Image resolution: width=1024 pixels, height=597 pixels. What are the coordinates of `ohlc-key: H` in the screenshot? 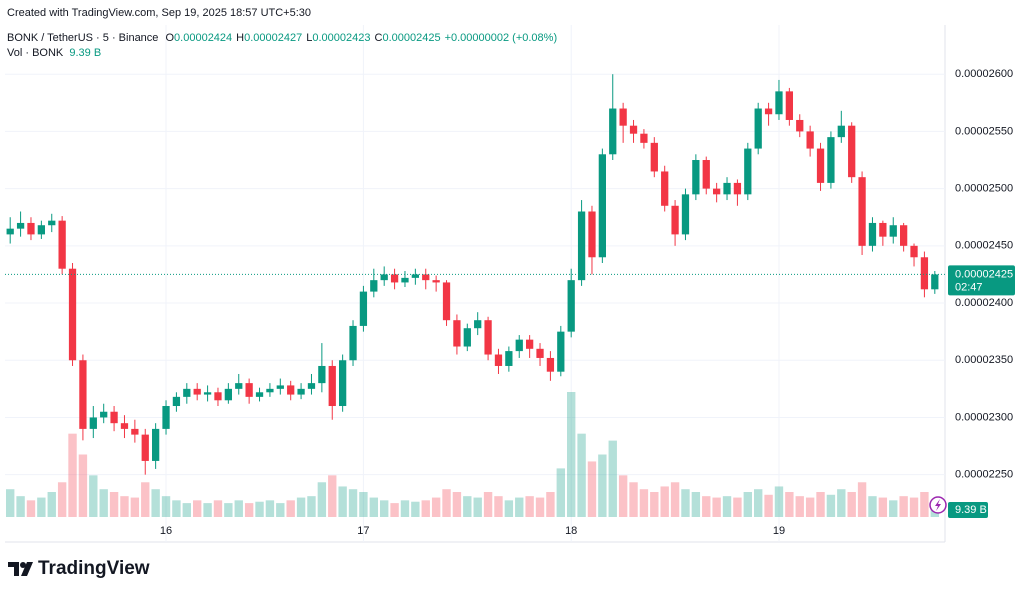 It's located at (240, 38).